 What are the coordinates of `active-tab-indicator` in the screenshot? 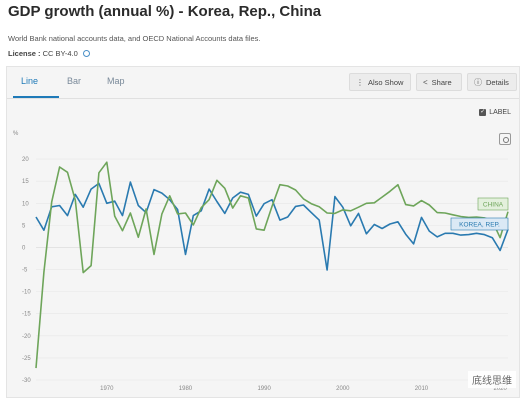 It's located at (36, 97).